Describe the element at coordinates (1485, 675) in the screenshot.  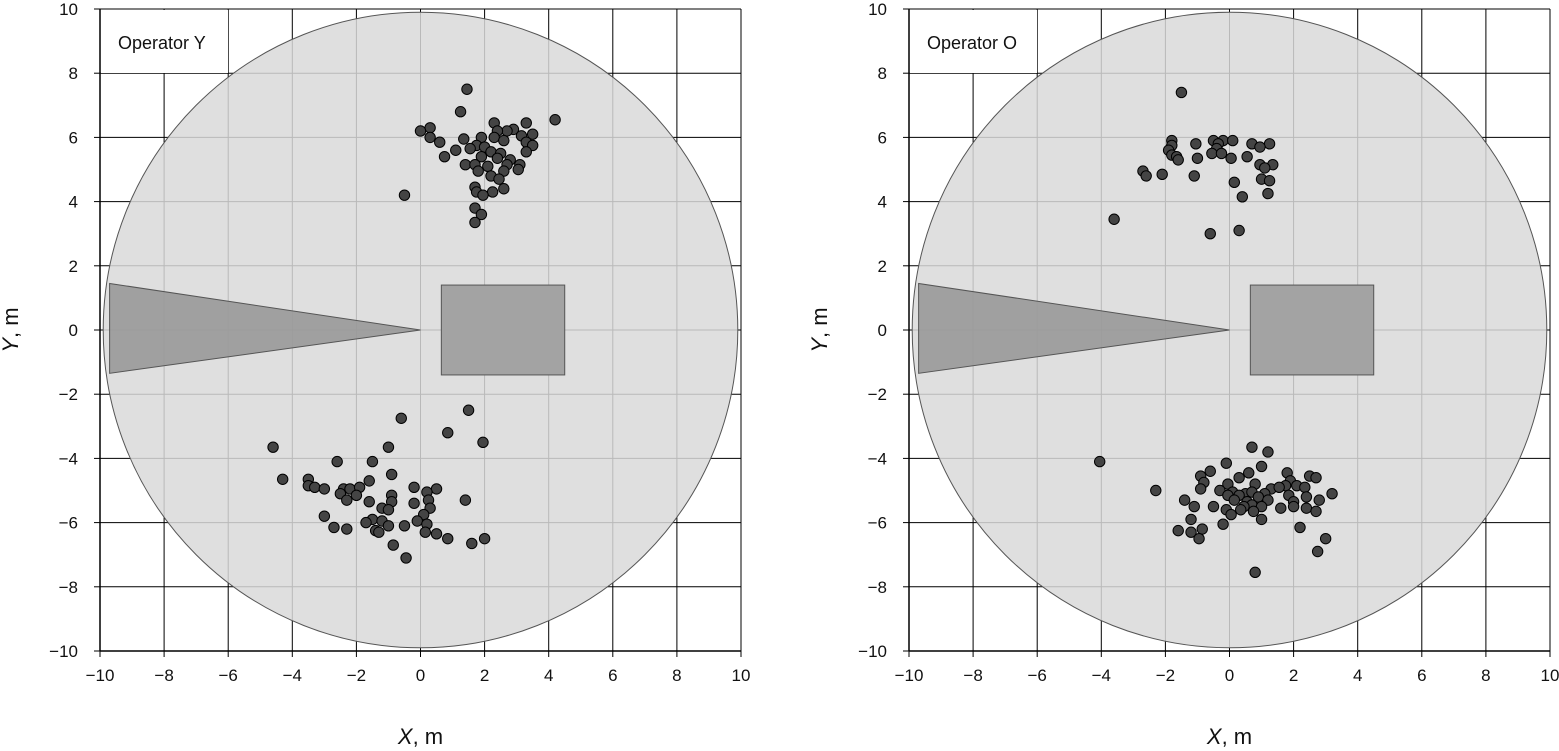
I see `x-tick-label: 8` at that location.